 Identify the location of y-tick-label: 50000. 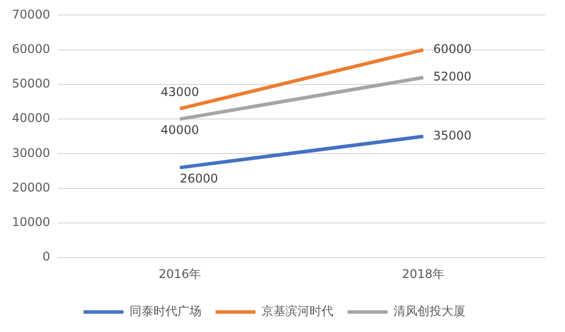
(31, 83).